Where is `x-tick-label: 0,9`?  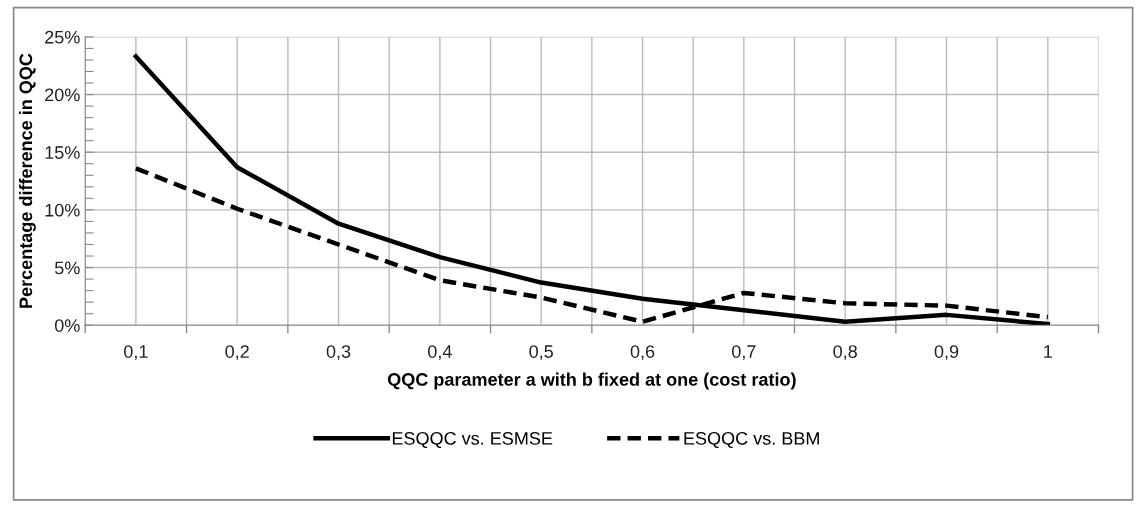
x-tick-label: 0,9 is located at coordinates (946, 353).